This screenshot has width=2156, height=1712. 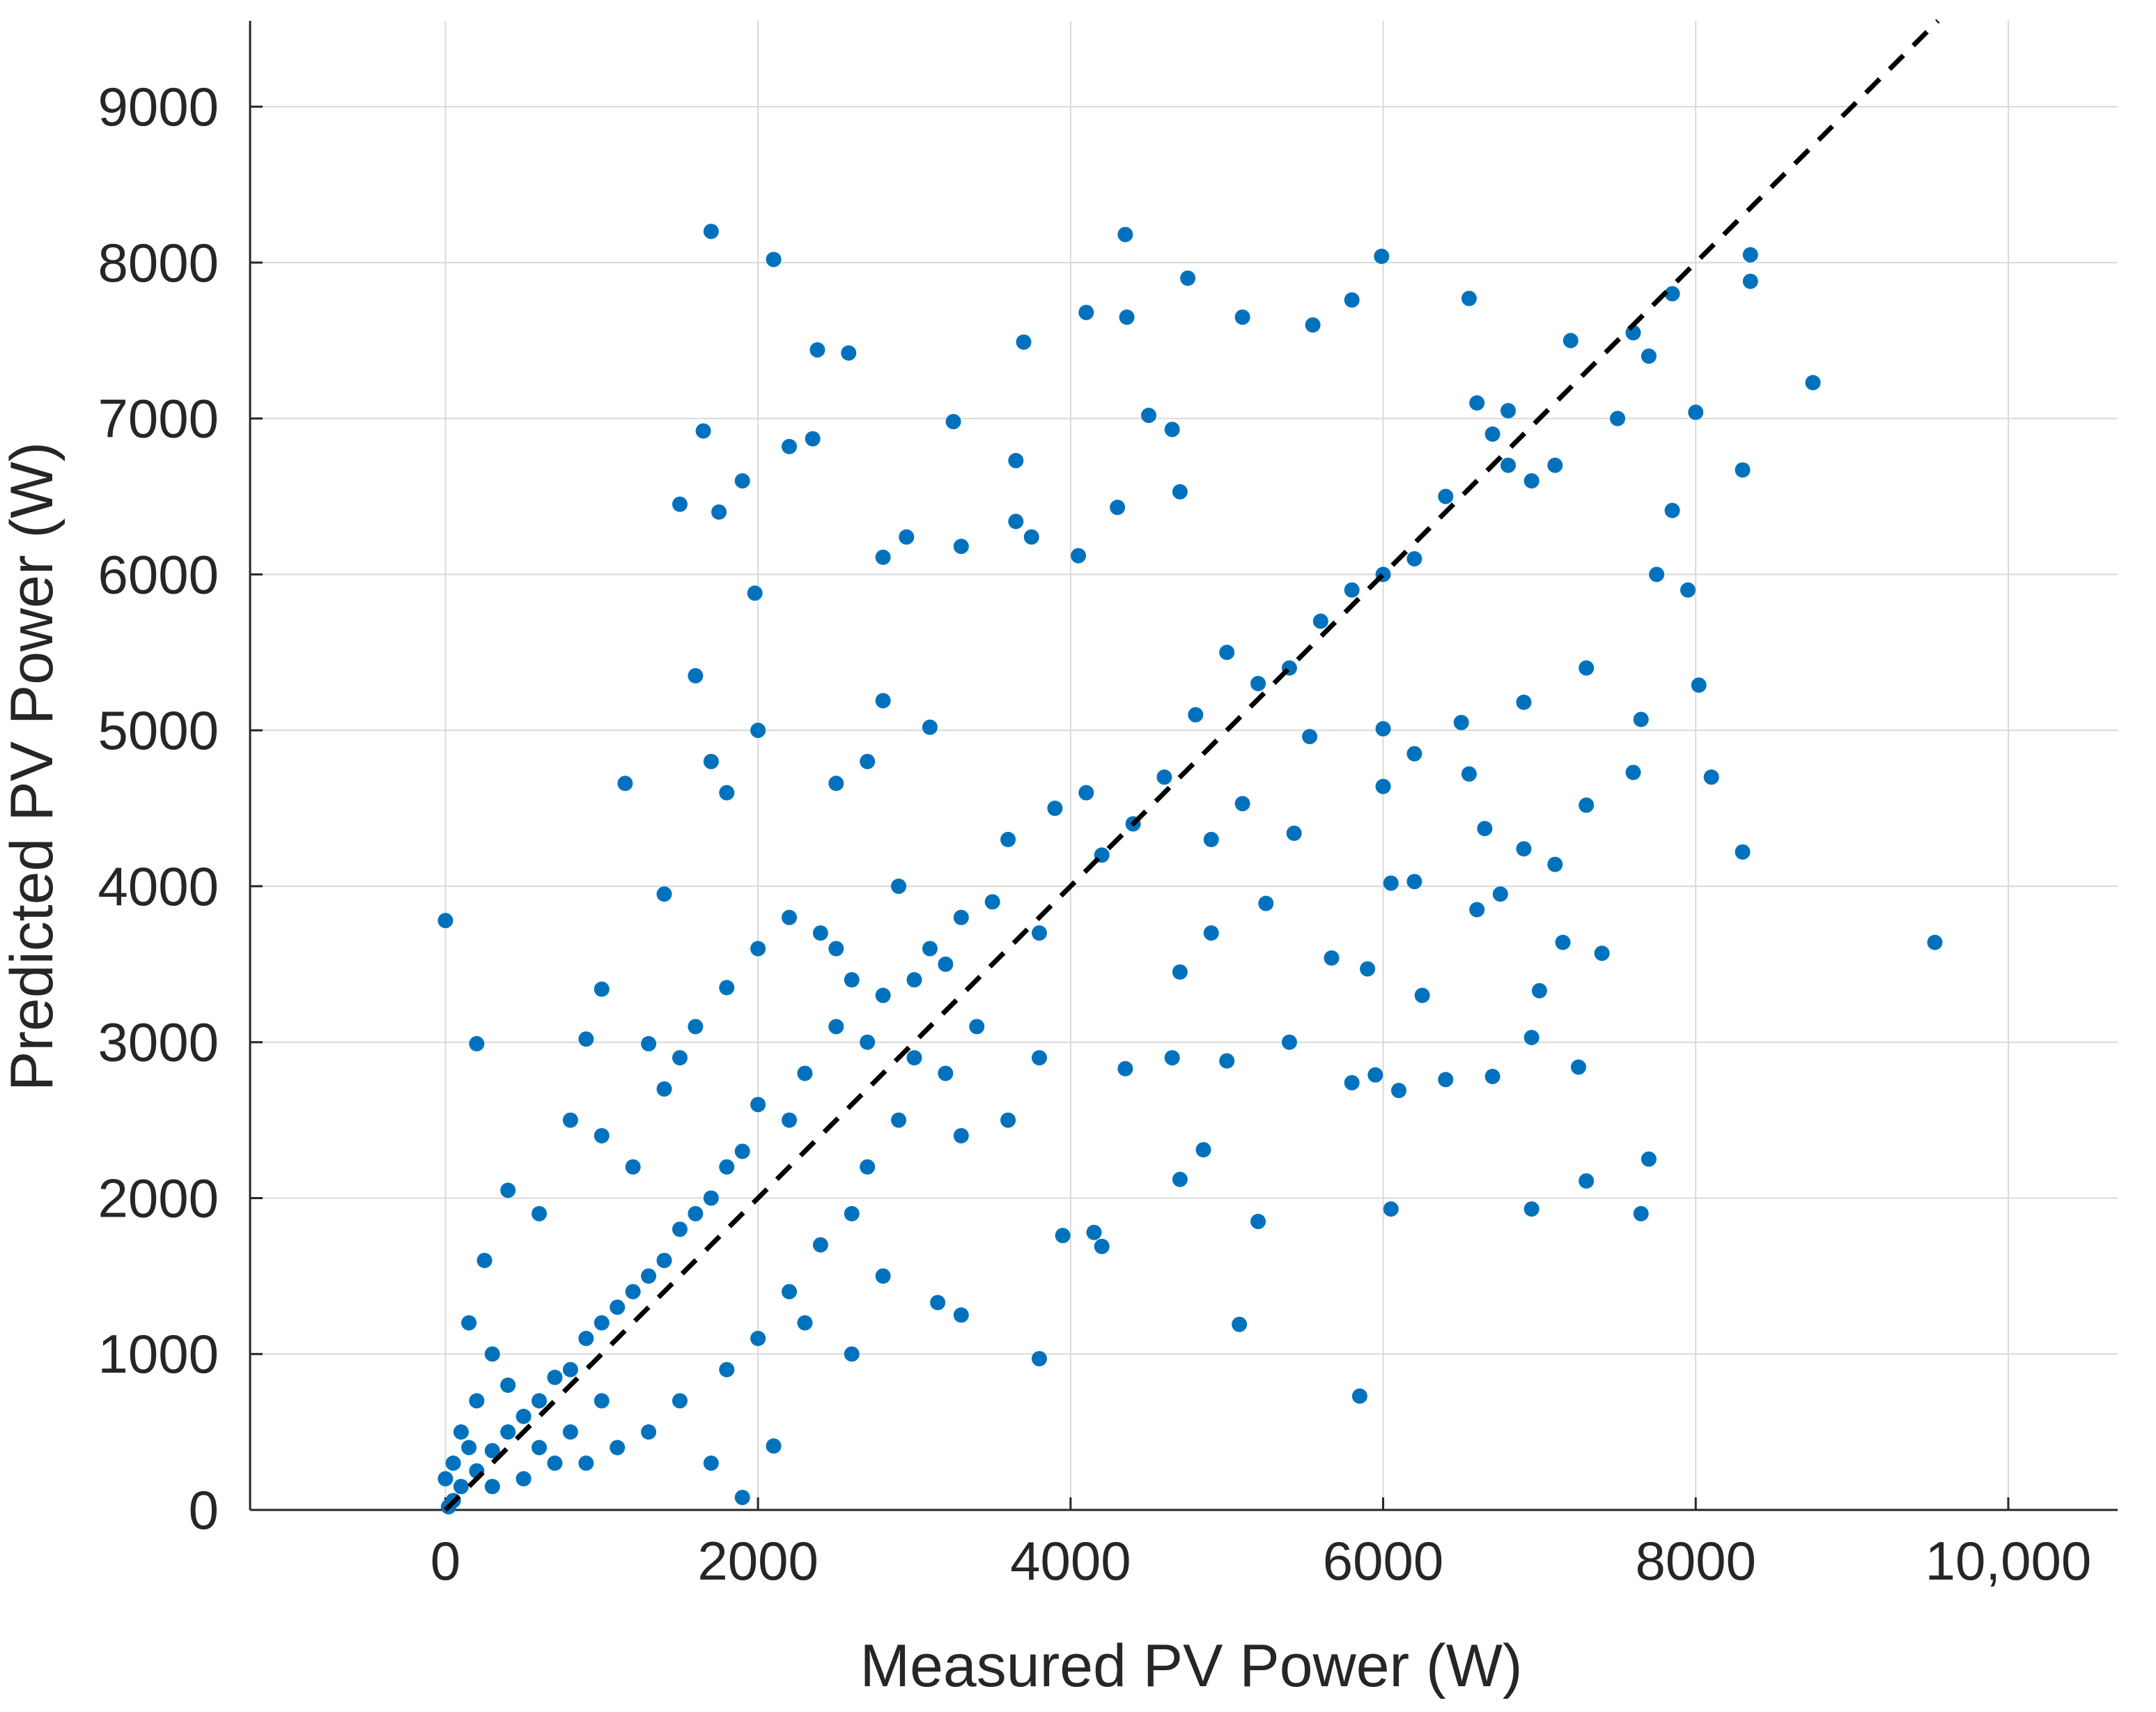 What do you see at coordinates (1070, 1560) in the screenshot?
I see `x-tick-label: 4000` at bounding box center [1070, 1560].